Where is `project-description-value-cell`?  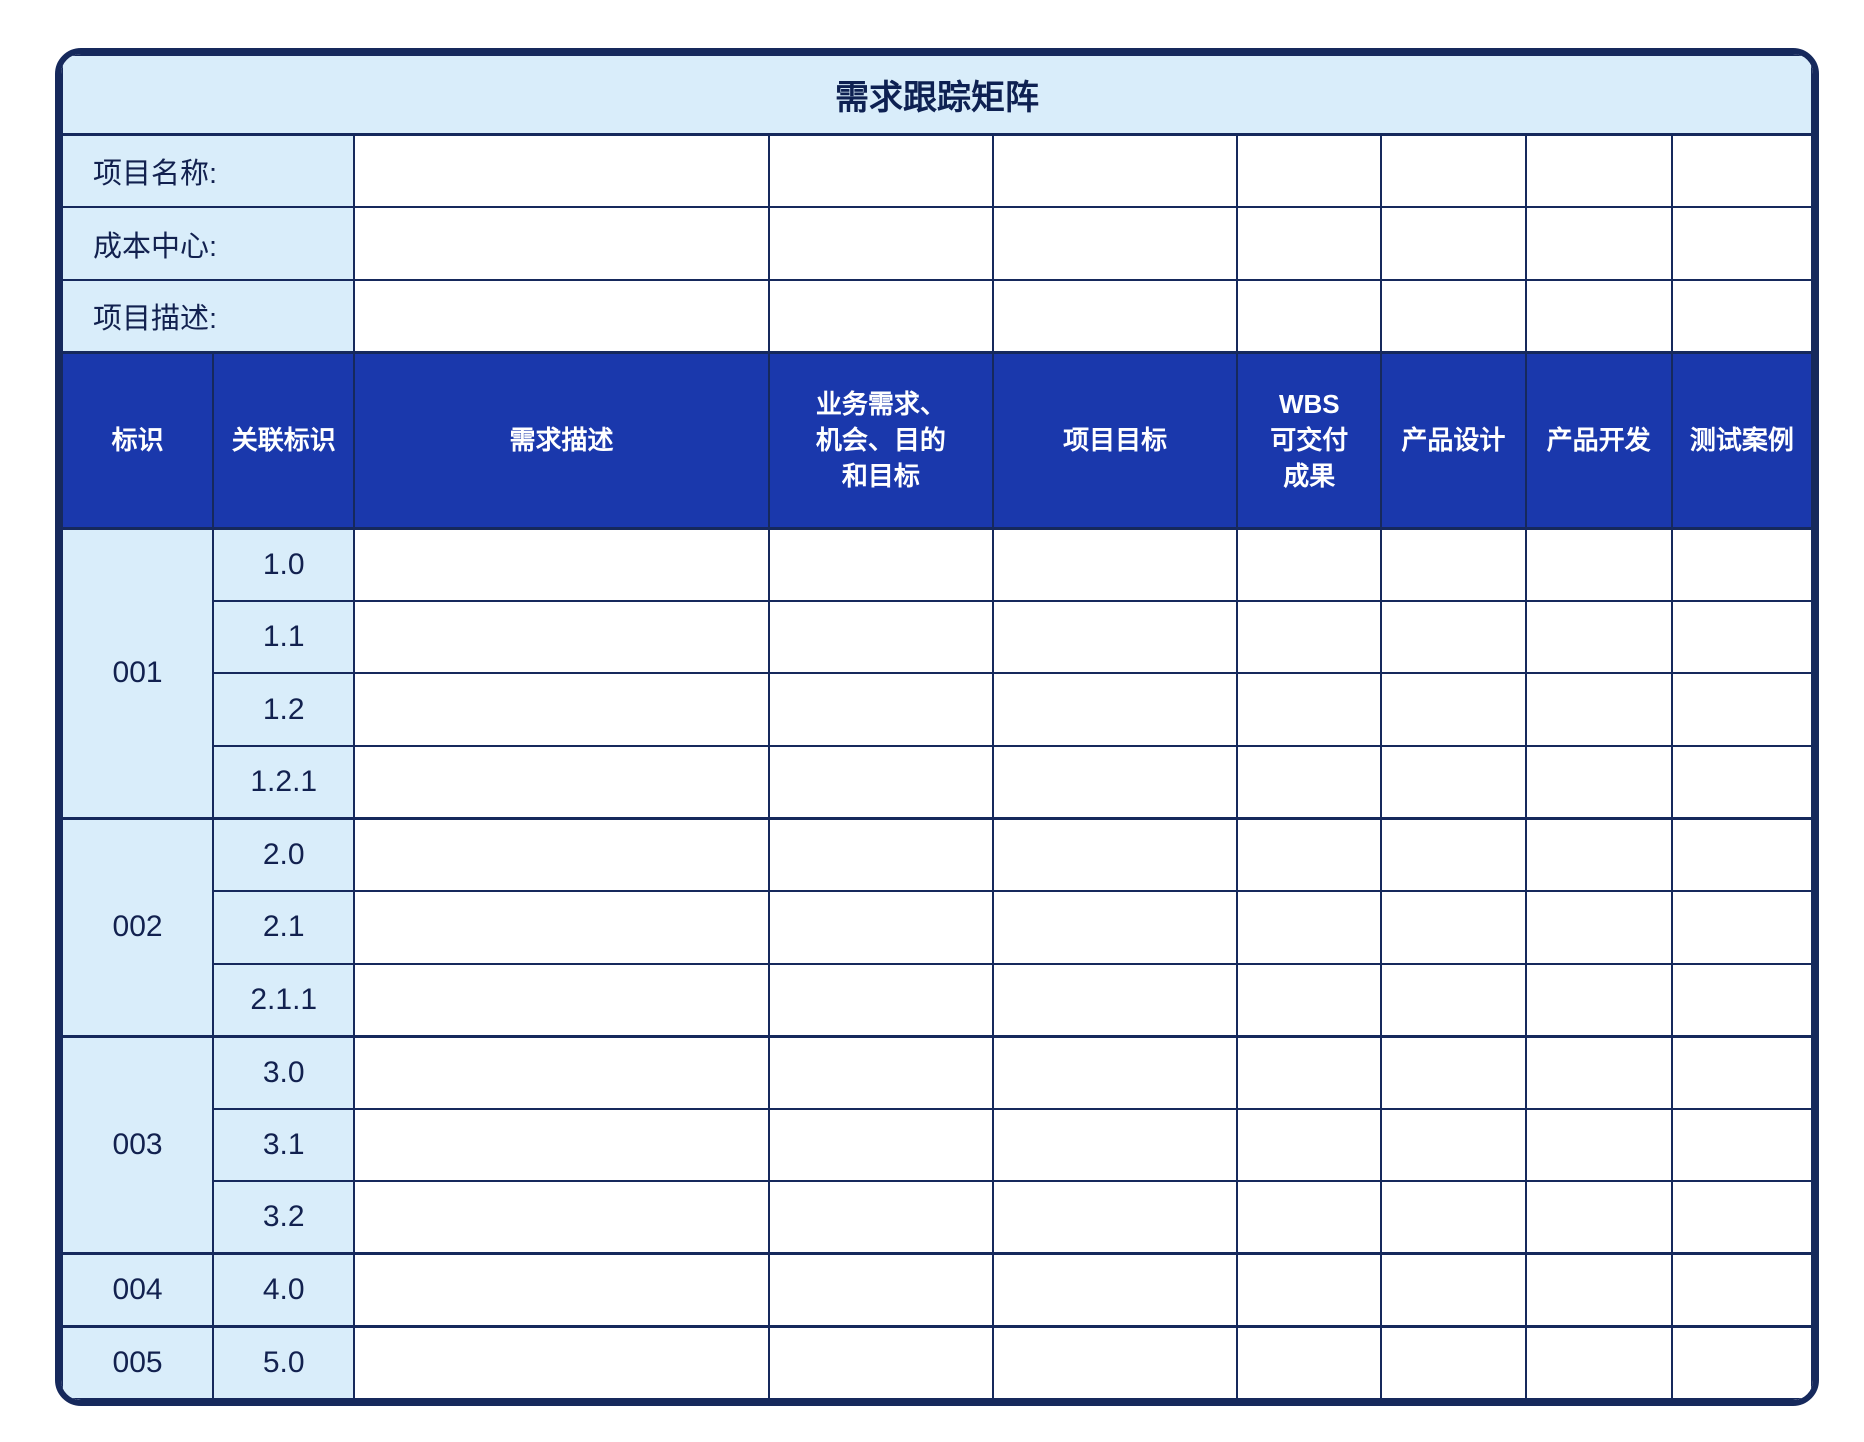
project-description-value-cell is located at coordinates (561, 316).